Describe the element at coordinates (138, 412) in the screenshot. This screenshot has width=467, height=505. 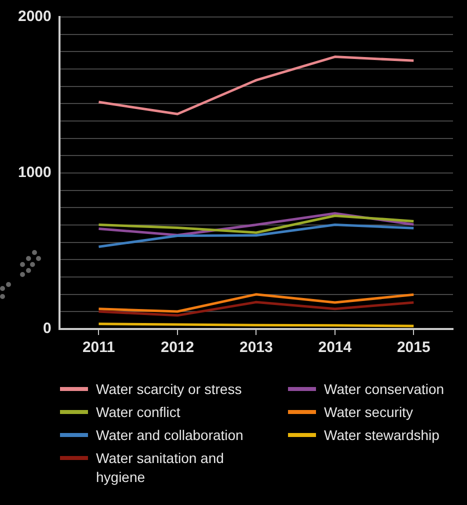
I see `legend-label: Water conflict` at that location.